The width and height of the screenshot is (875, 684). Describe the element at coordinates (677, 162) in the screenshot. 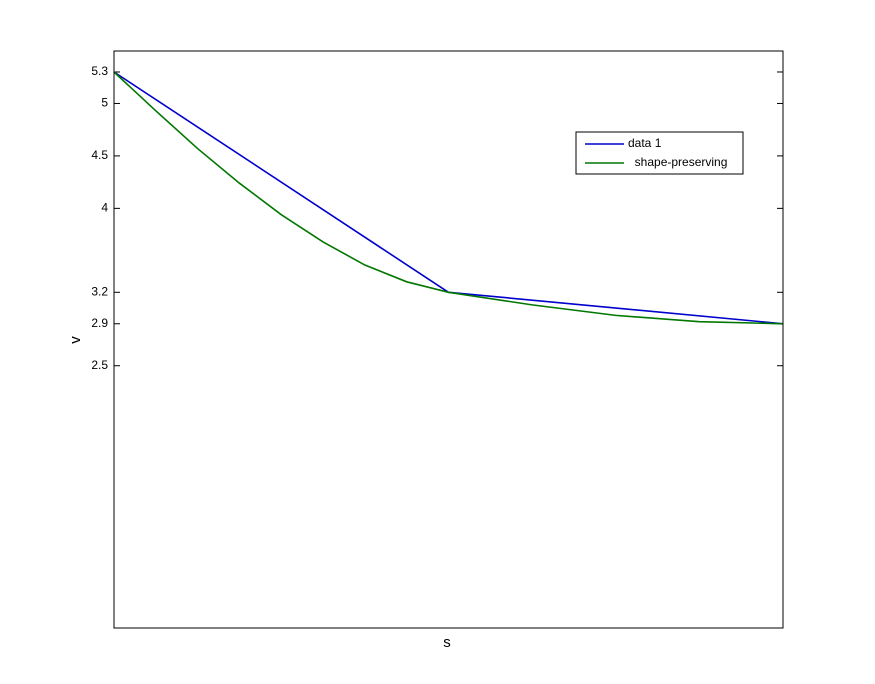

I see `legend-label: shape-preserving` at that location.